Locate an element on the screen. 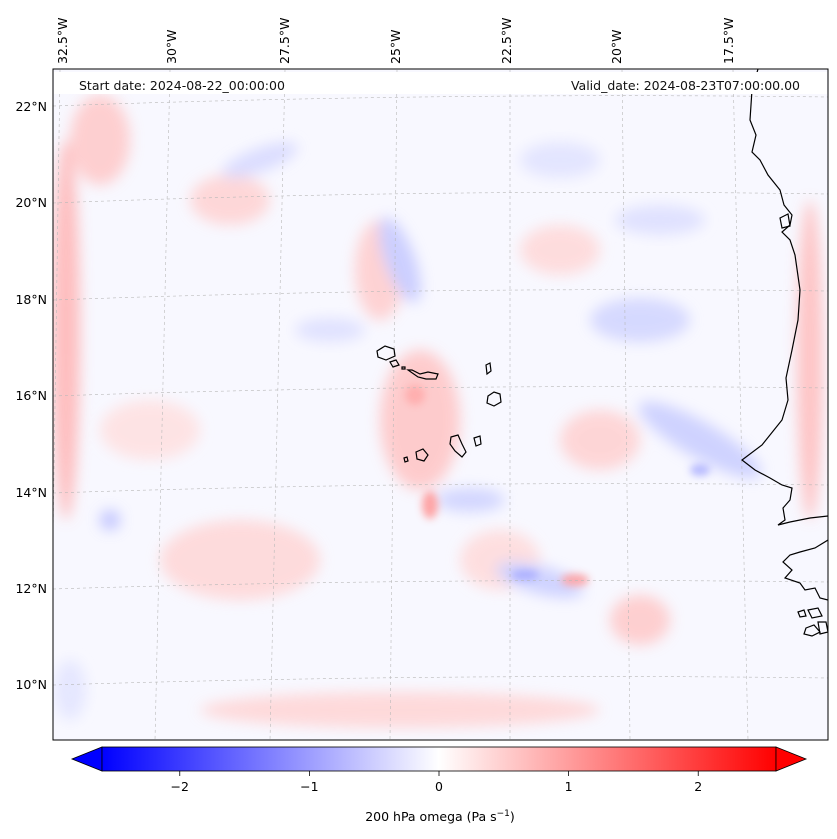 This screenshot has height=839, width=837. colorbar-label-exponent: −1 is located at coordinates (503, 814).